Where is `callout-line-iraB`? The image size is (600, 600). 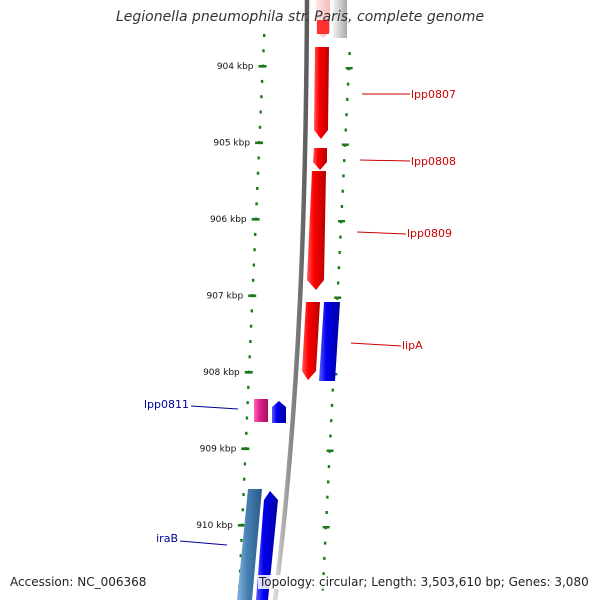 callout-line-iraB is located at coordinates (203, 543).